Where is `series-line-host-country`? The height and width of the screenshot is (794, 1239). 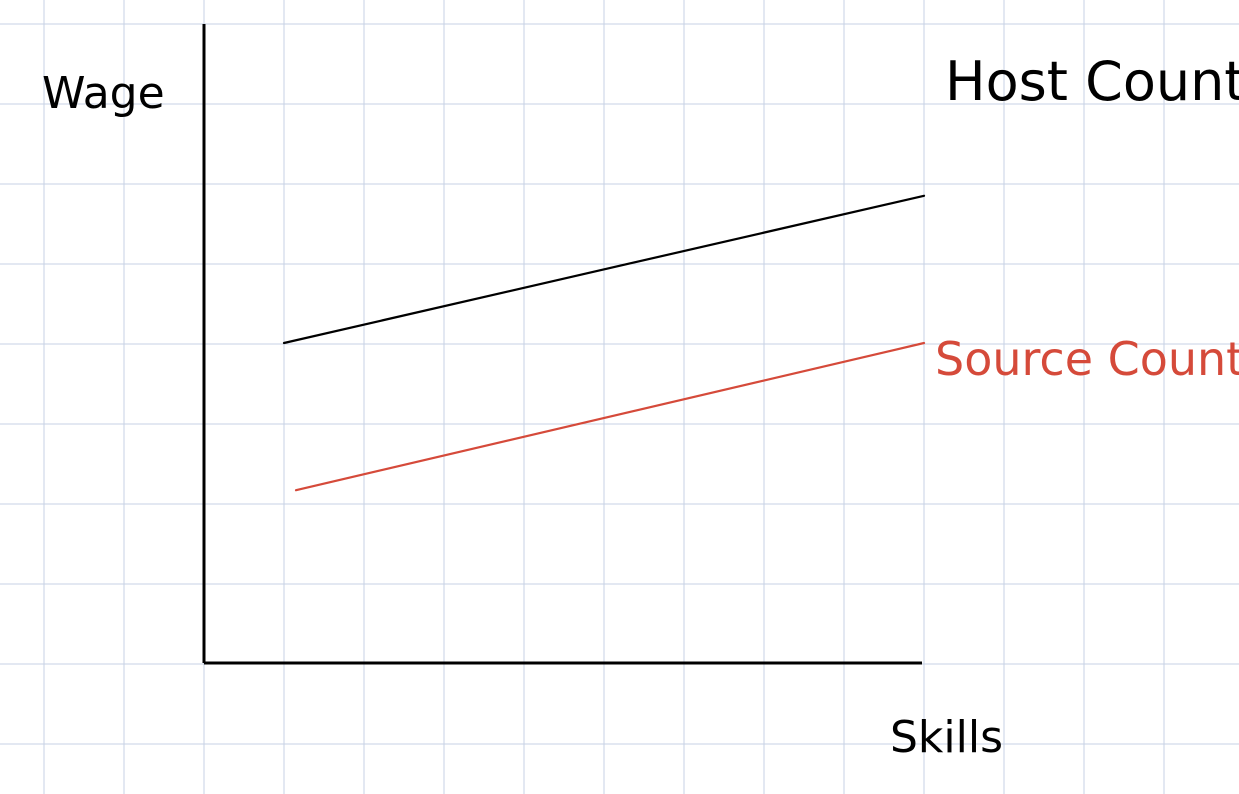 series-line-host-country is located at coordinates (604, 269).